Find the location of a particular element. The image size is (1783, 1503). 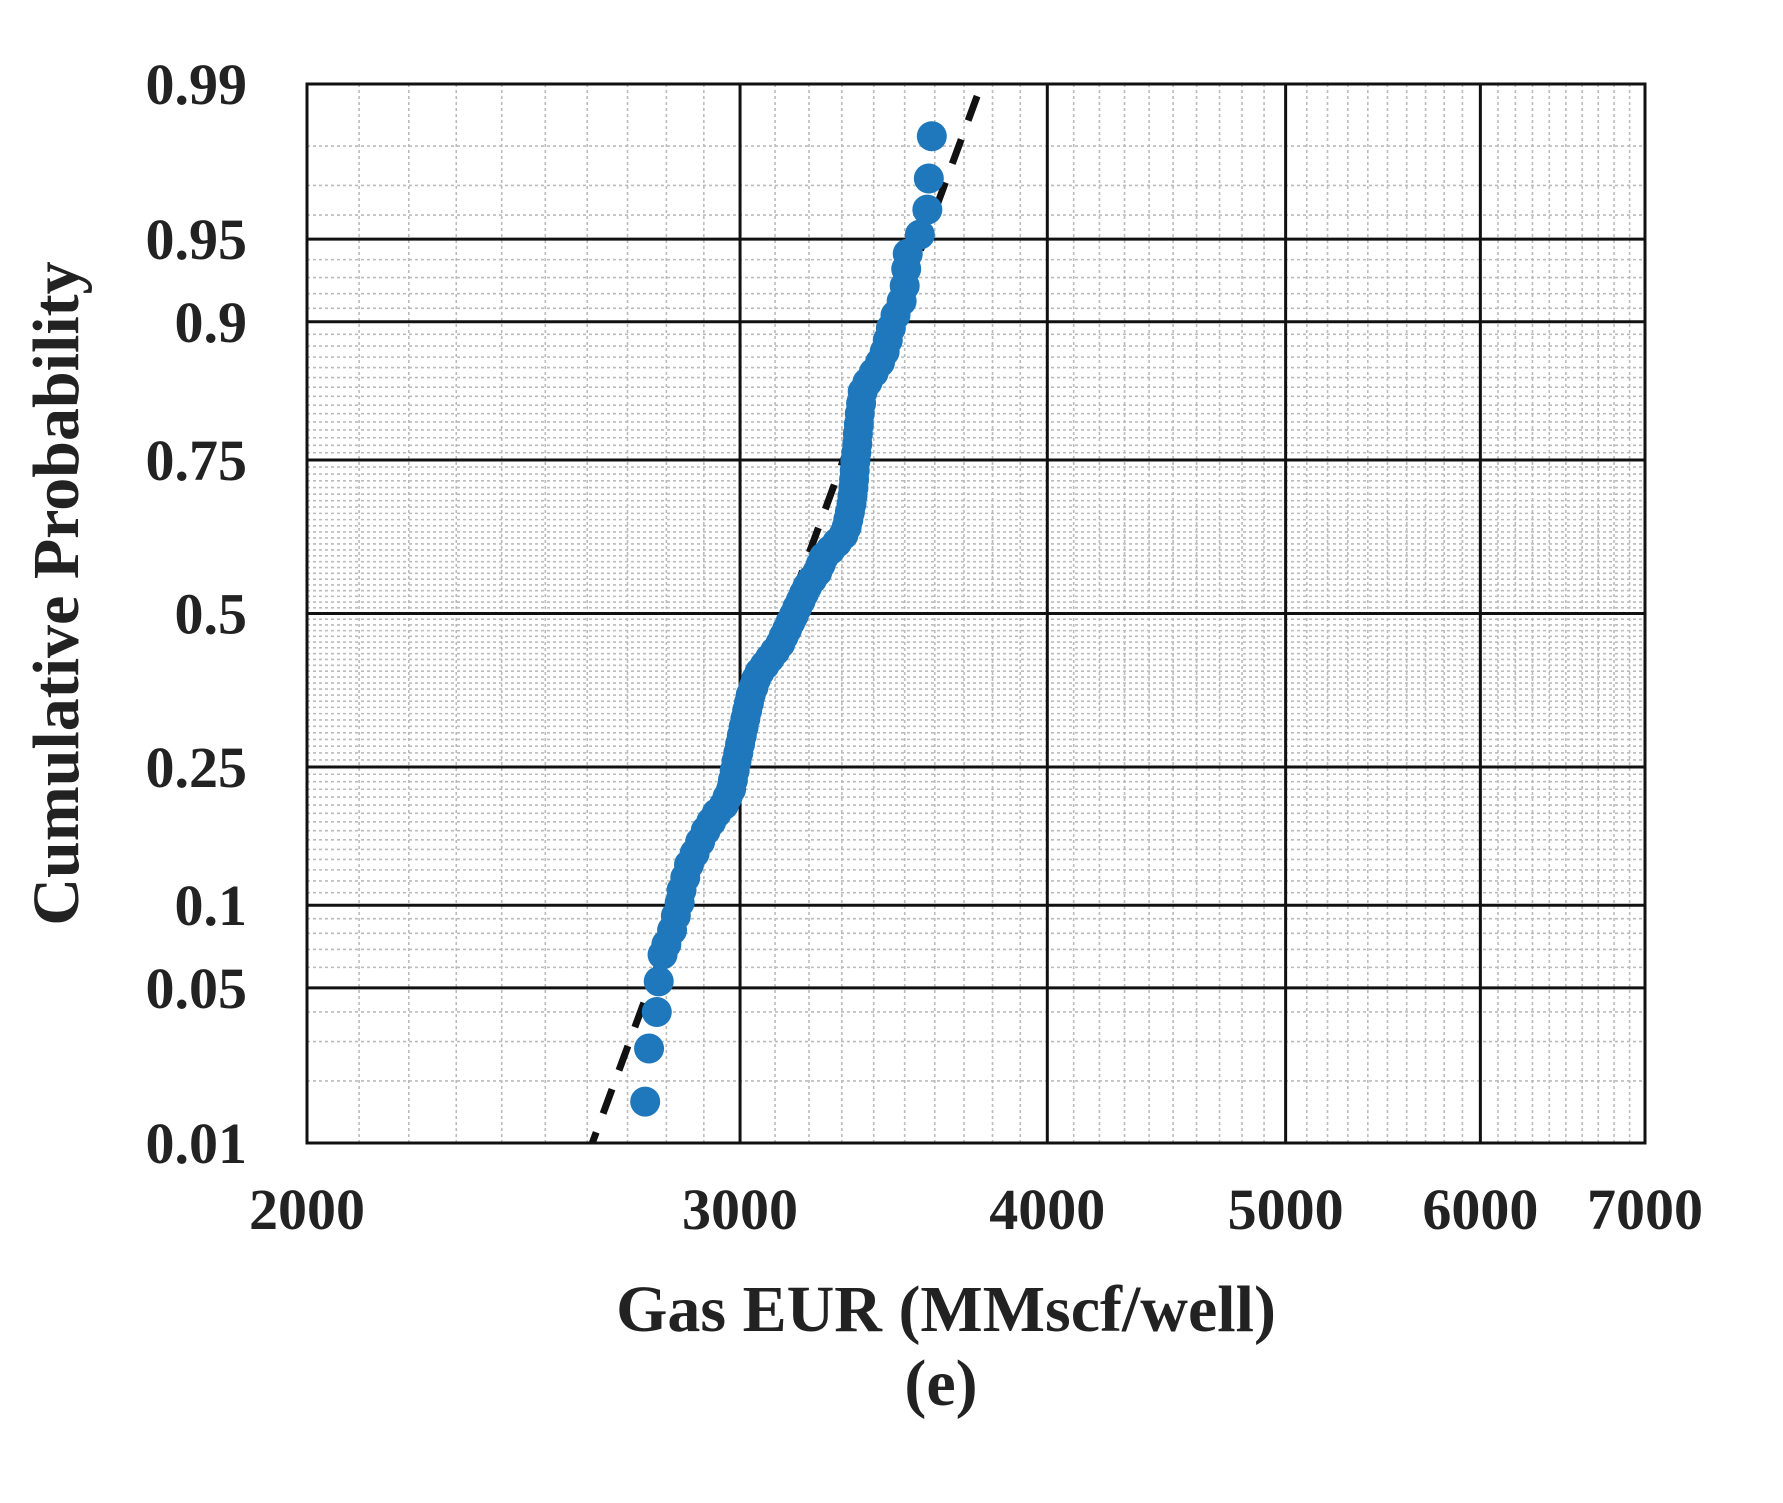

x-tick-label: 7000 is located at coordinates (1645, 1209).